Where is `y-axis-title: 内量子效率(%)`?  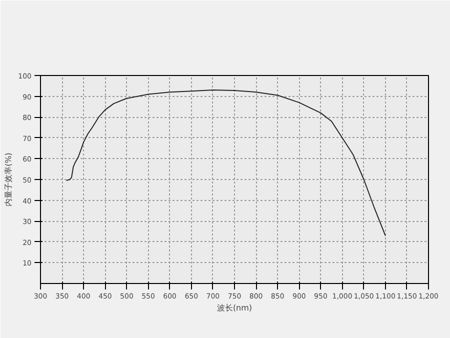
y-axis-title: 内量子效率(%) is located at coordinates (9, 179).